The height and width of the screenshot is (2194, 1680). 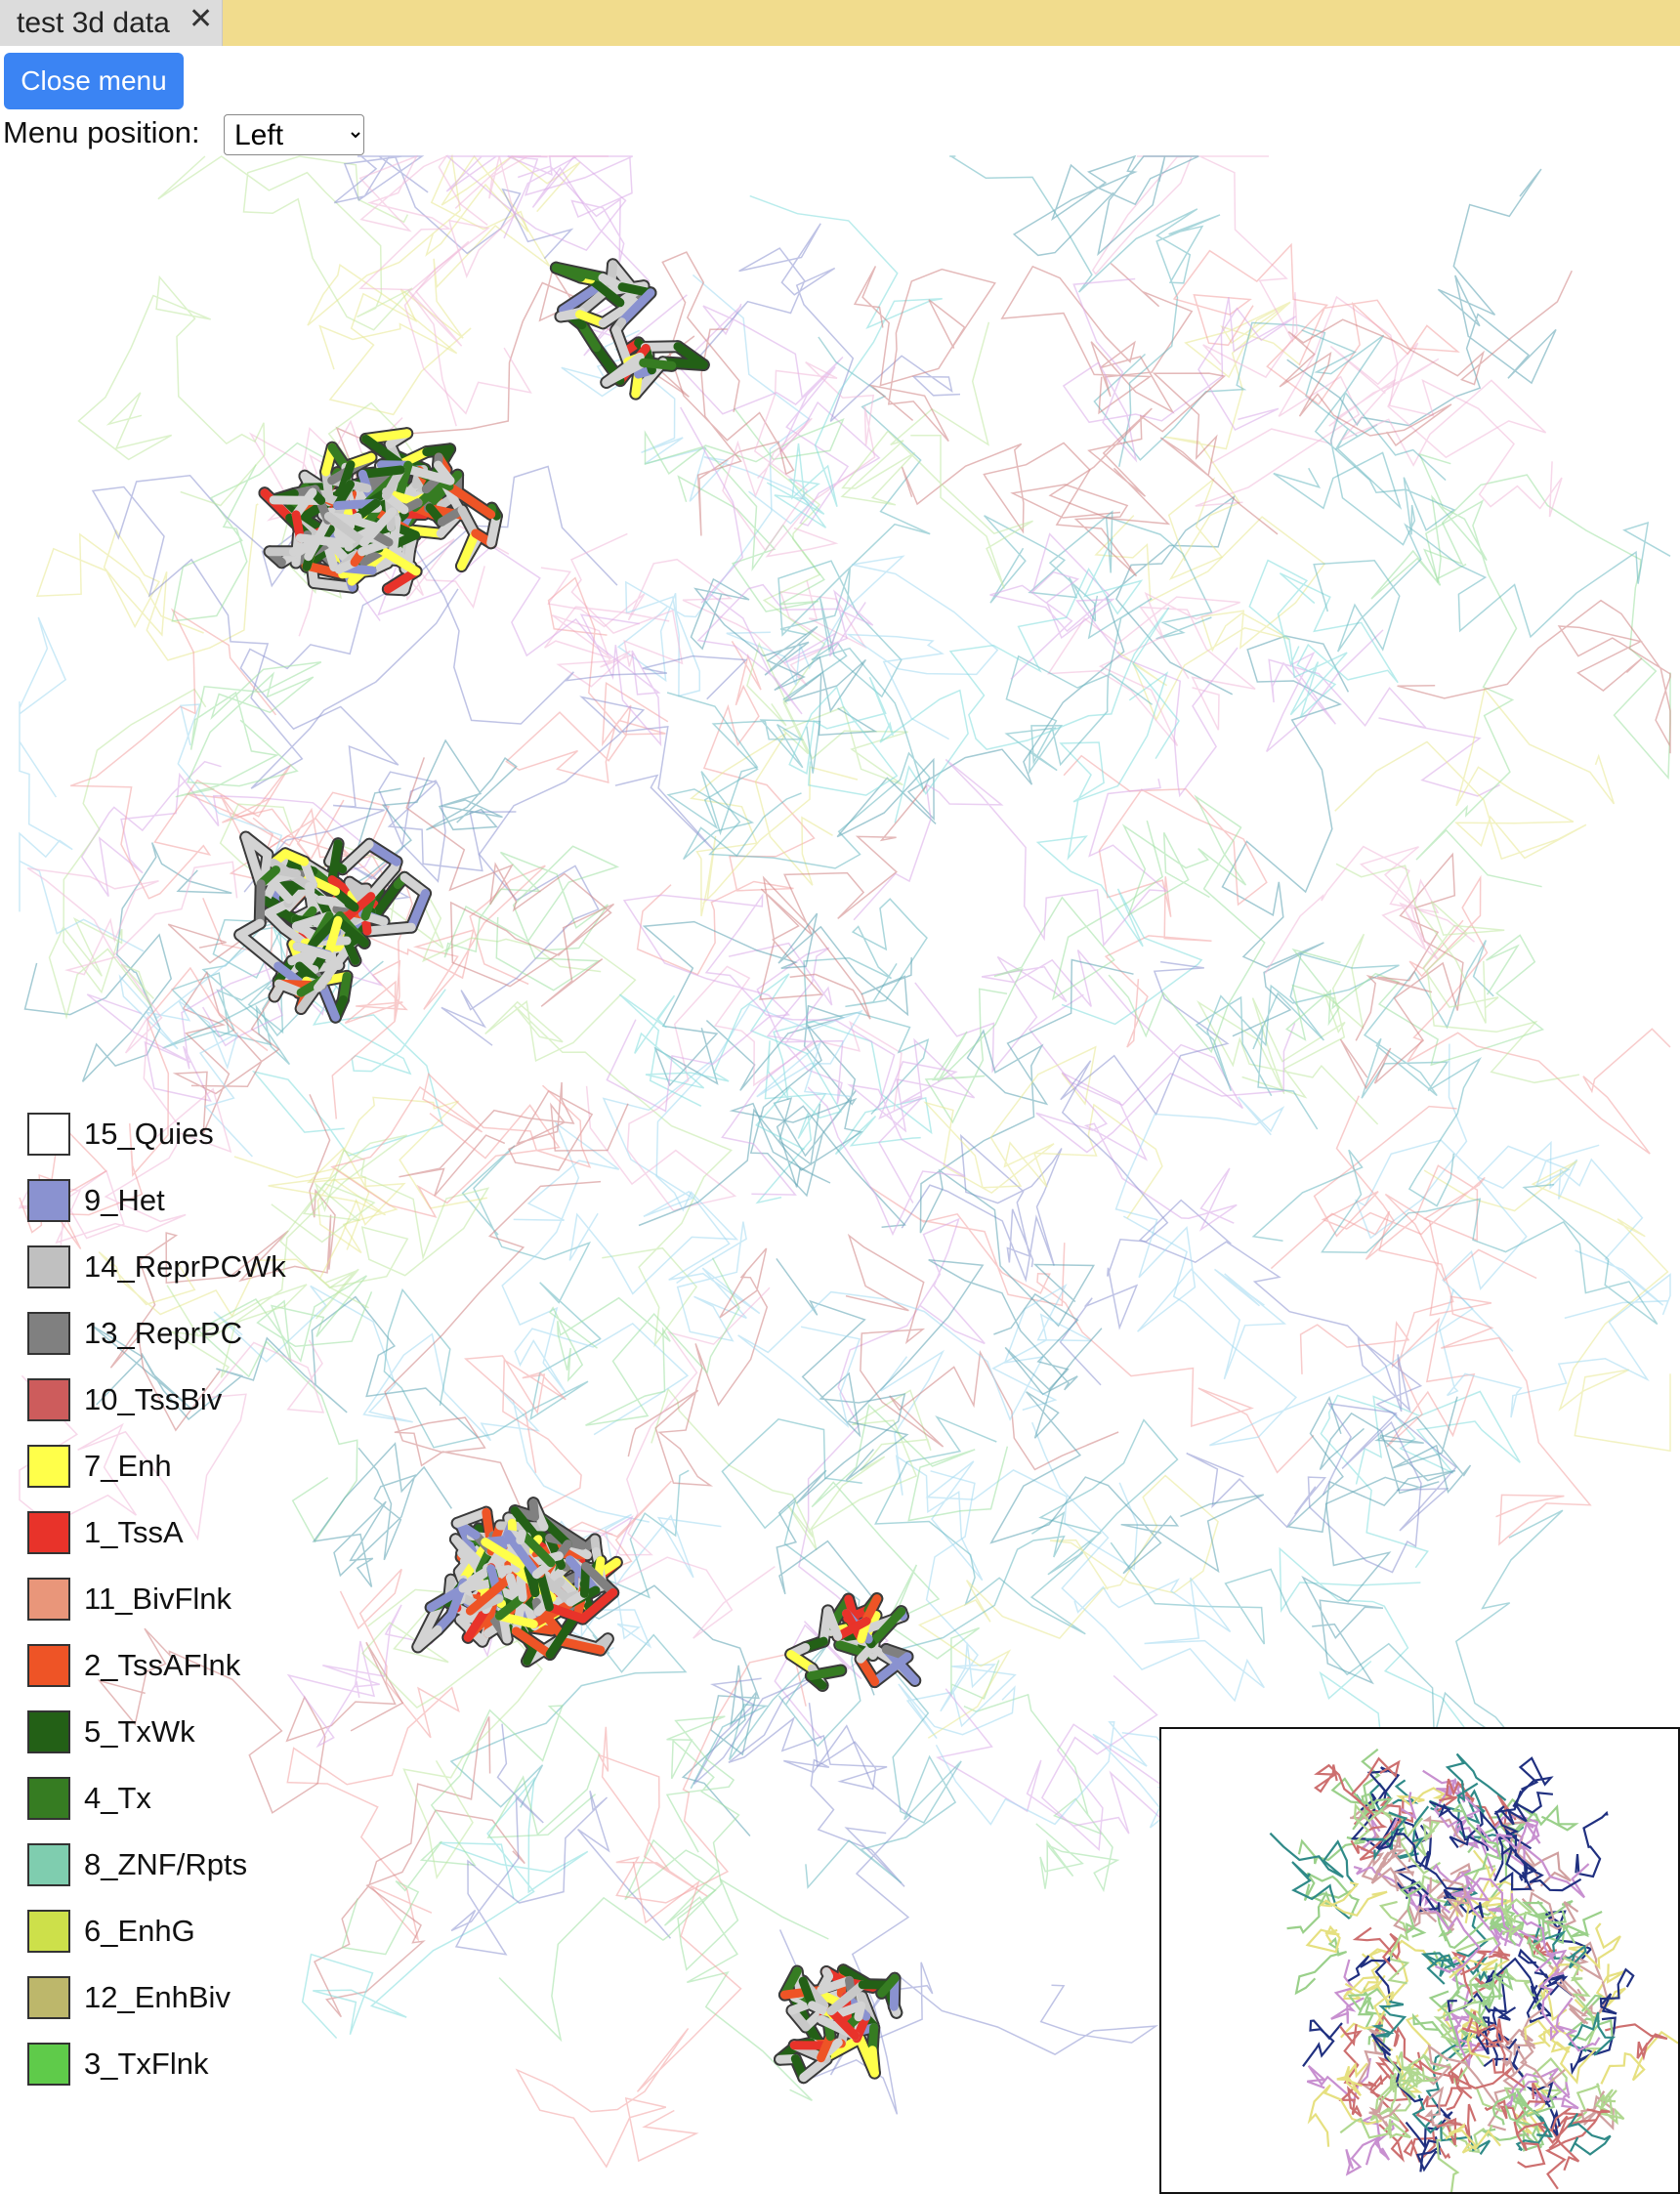 I want to click on legend-item: 14_ReprPCWk, so click(x=156, y=1267).